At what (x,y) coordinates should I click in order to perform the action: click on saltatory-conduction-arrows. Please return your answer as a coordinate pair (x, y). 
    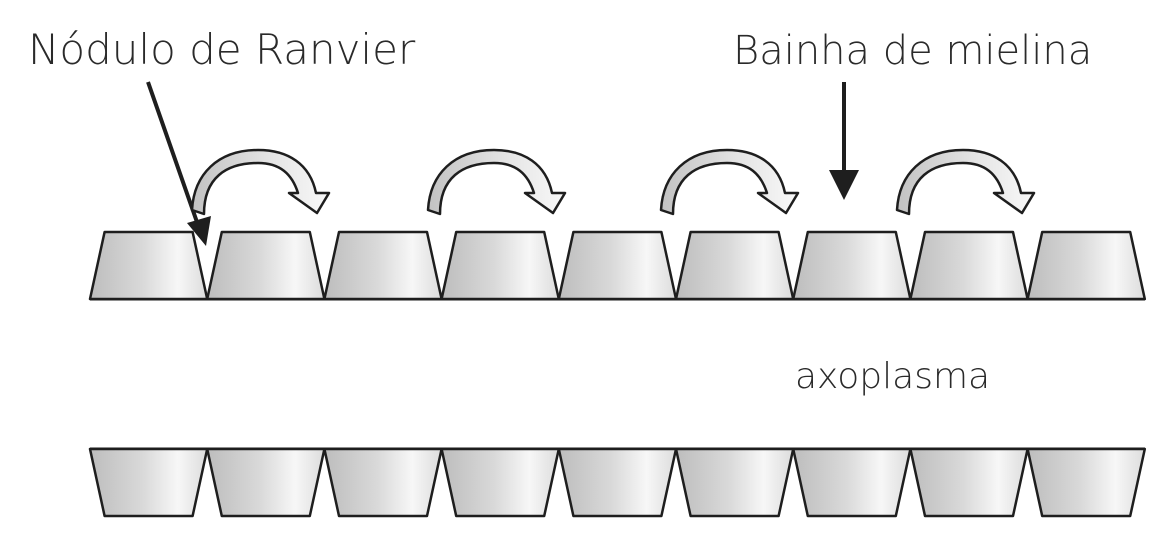
    Looking at the image, I should click on (613, 182).